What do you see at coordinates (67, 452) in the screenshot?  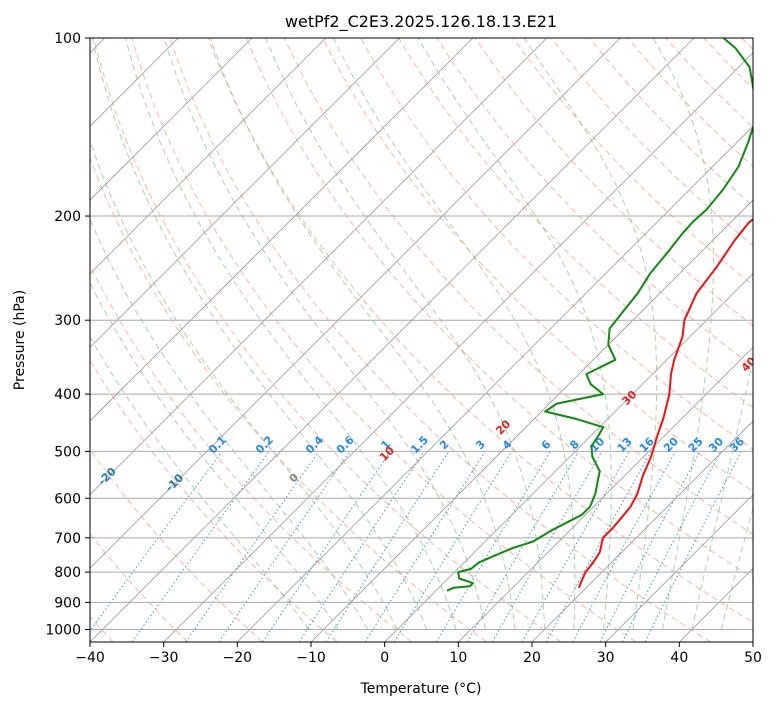 I see `y-tick-label: 500` at bounding box center [67, 452].